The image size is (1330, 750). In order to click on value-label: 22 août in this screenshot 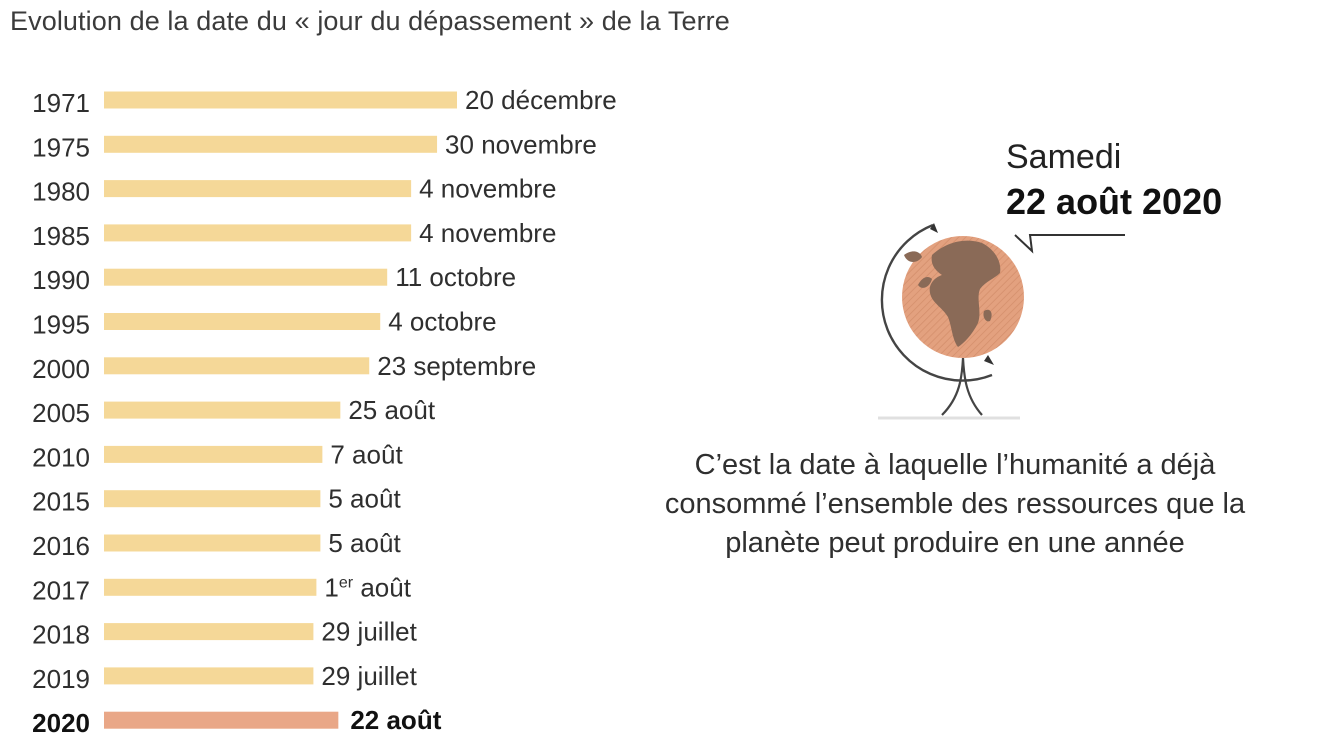, I will do `click(395, 720)`.